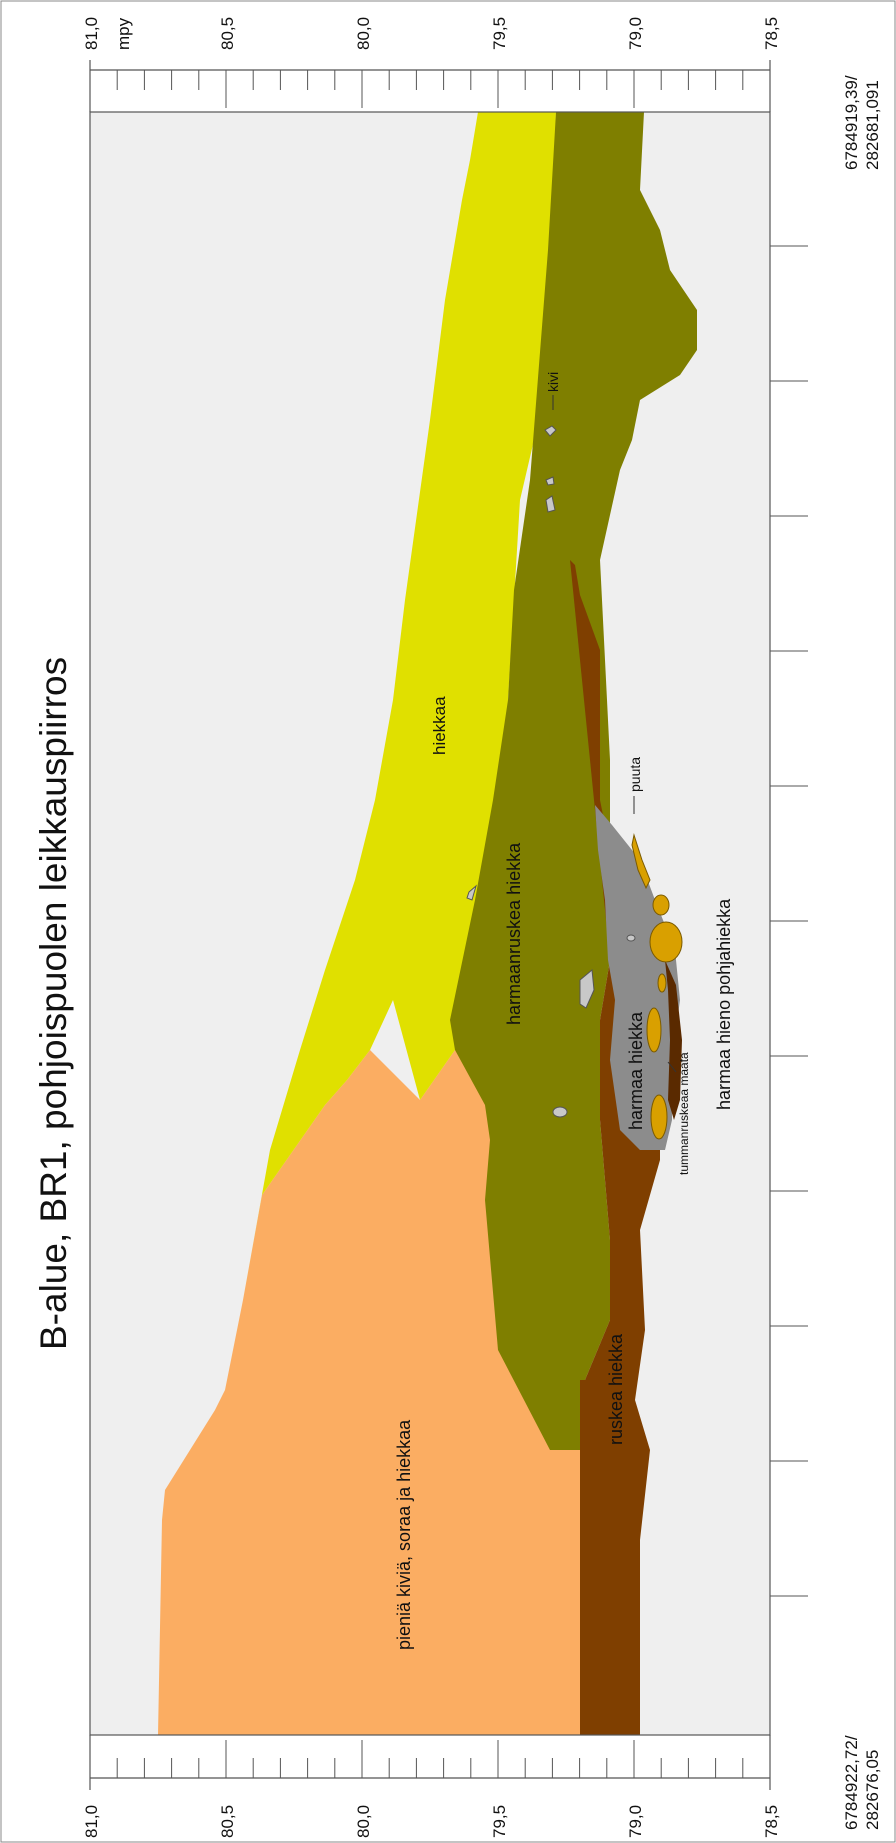 Image resolution: width=896 pixels, height=1843 pixels. What do you see at coordinates (673, 1040) in the screenshot?
I see `layer-dark` at bounding box center [673, 1040].